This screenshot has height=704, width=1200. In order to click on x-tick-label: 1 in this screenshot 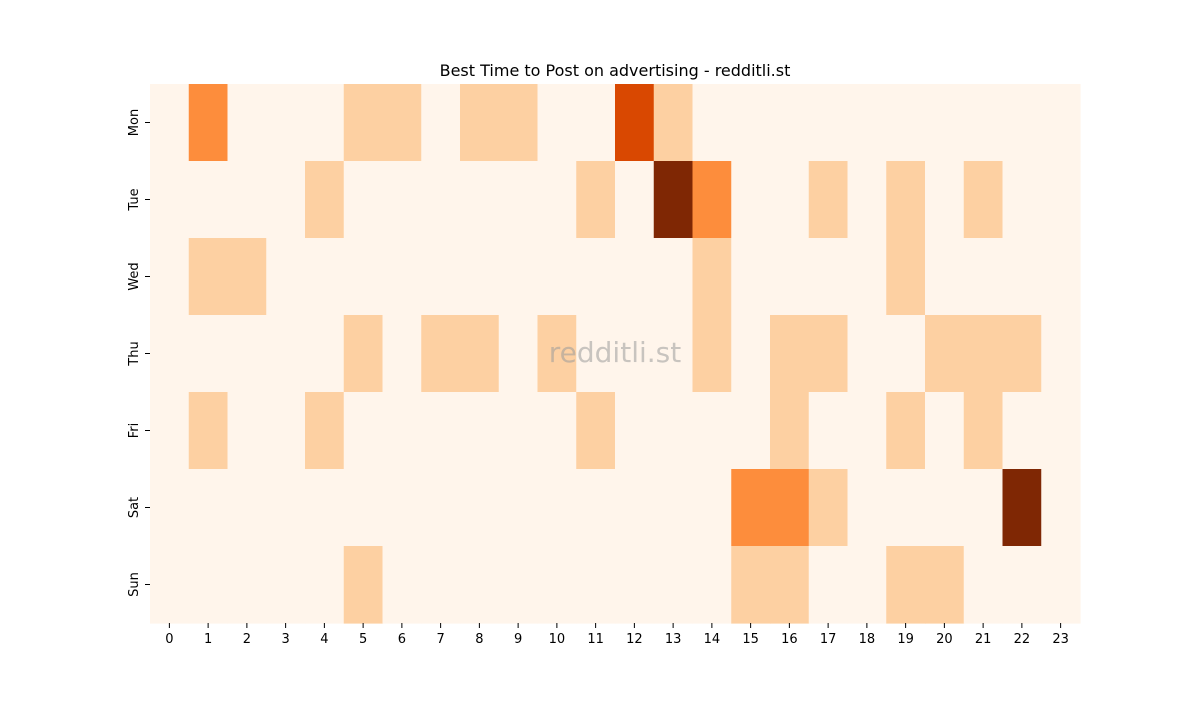, I will do `click(208, 639)`.